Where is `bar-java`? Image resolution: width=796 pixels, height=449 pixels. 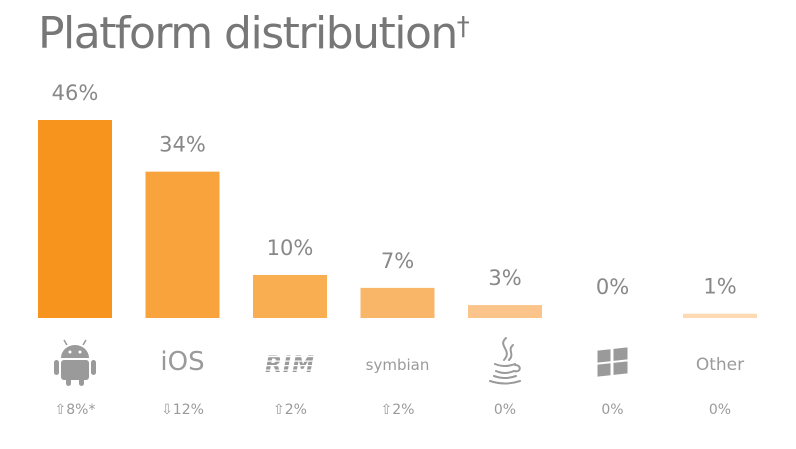
bar-java is located at coordinates (505, 311).